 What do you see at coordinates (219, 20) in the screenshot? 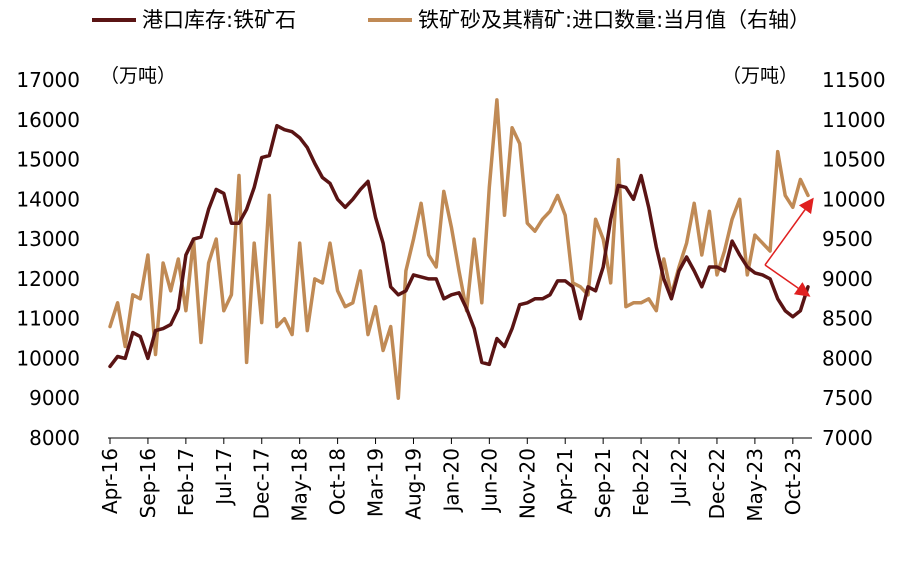
I see `legend-label-port-inventory: 港口库存:铁矿石` at bounding box center [219, 20].